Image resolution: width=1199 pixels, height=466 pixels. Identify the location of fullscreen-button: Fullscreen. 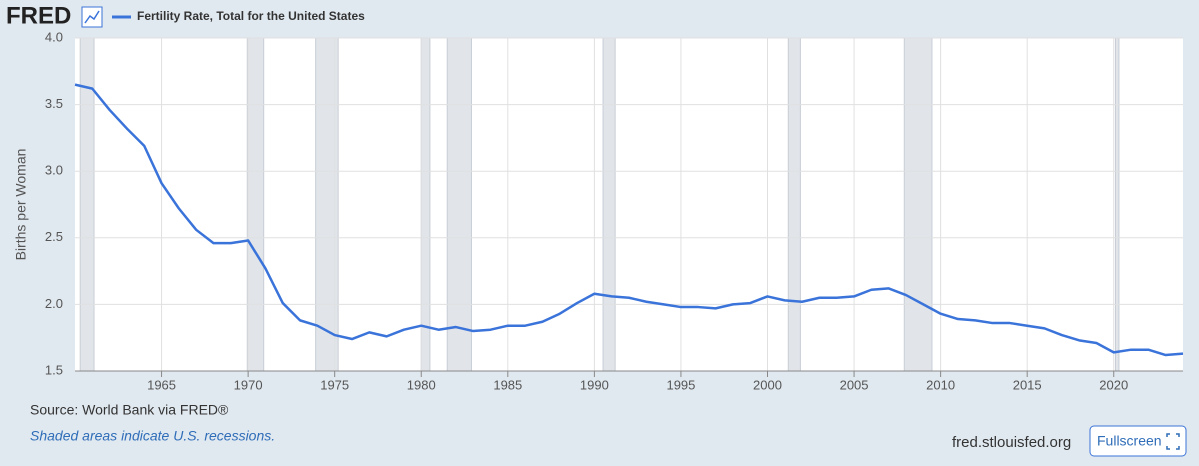
(1138, 441).